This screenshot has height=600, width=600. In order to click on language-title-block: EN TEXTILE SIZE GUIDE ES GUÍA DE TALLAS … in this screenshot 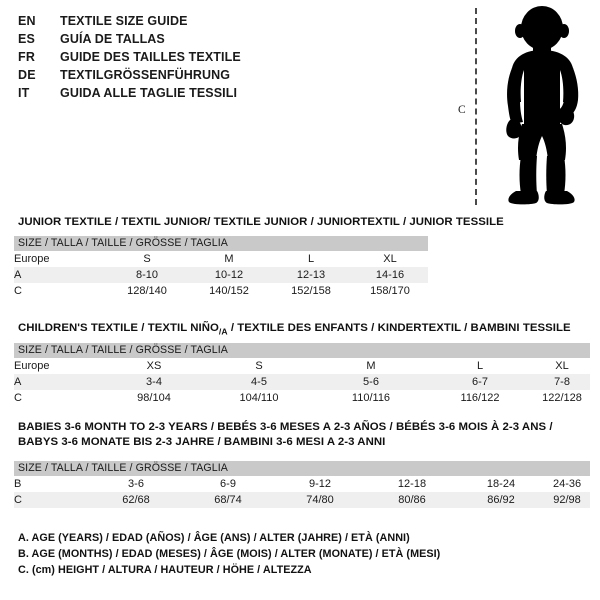, I will do `click(218, 57)`.